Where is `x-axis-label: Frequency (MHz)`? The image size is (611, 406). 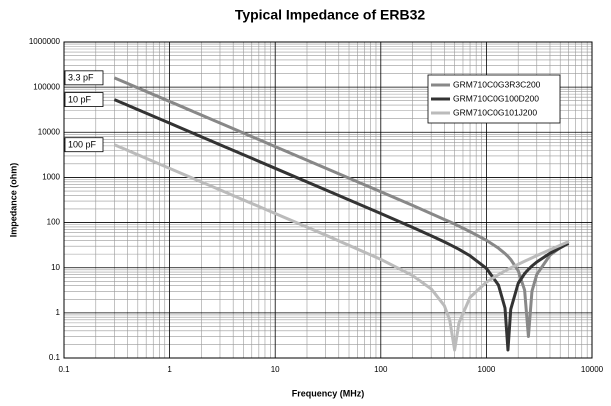 x-axis-label: Frequency (MHz) is located at coordinates (328, 393).